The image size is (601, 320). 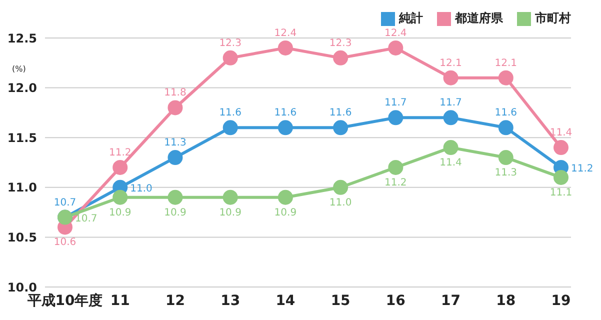 What do you see at coordinates (19, 69) in the screenshot?
I see `y-axis-title: (%)` at bounding box center [19, 69].